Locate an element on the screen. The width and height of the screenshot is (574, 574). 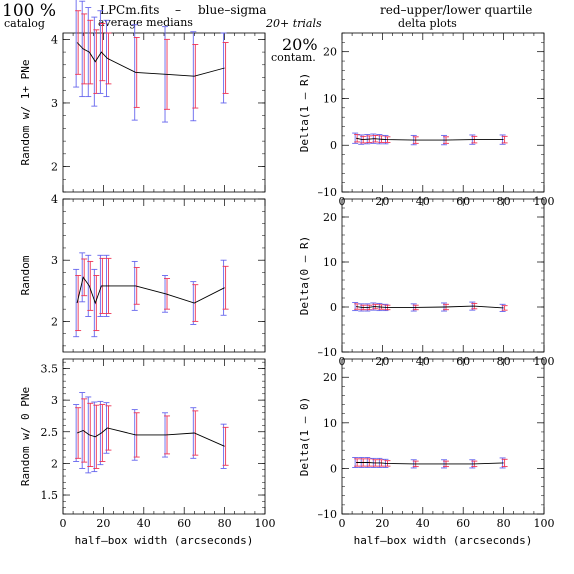
trials-label: 20+ trials is located at coordinates (293, 23).